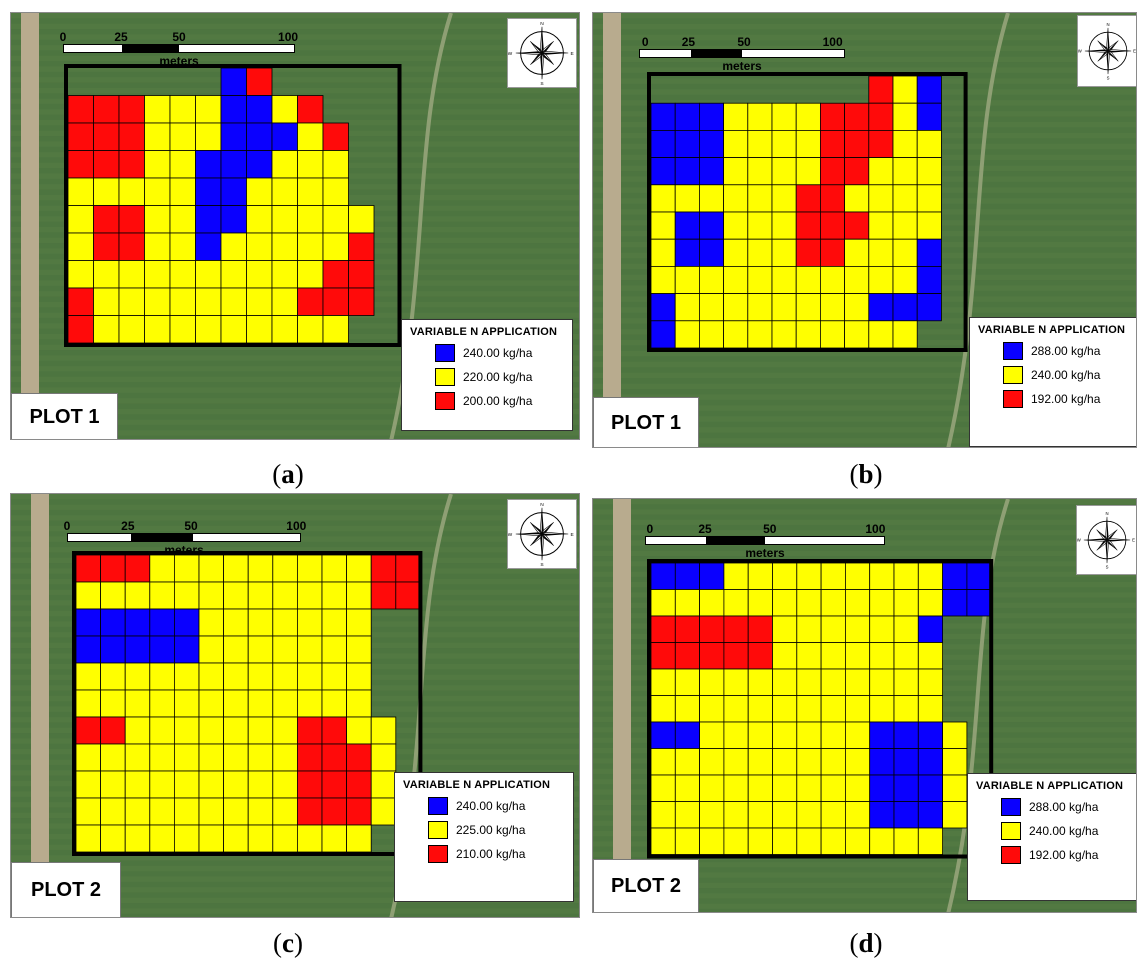  Describe the element at coordinates (807, 212) in the screenshot. I see `plot-boundary` at that location.